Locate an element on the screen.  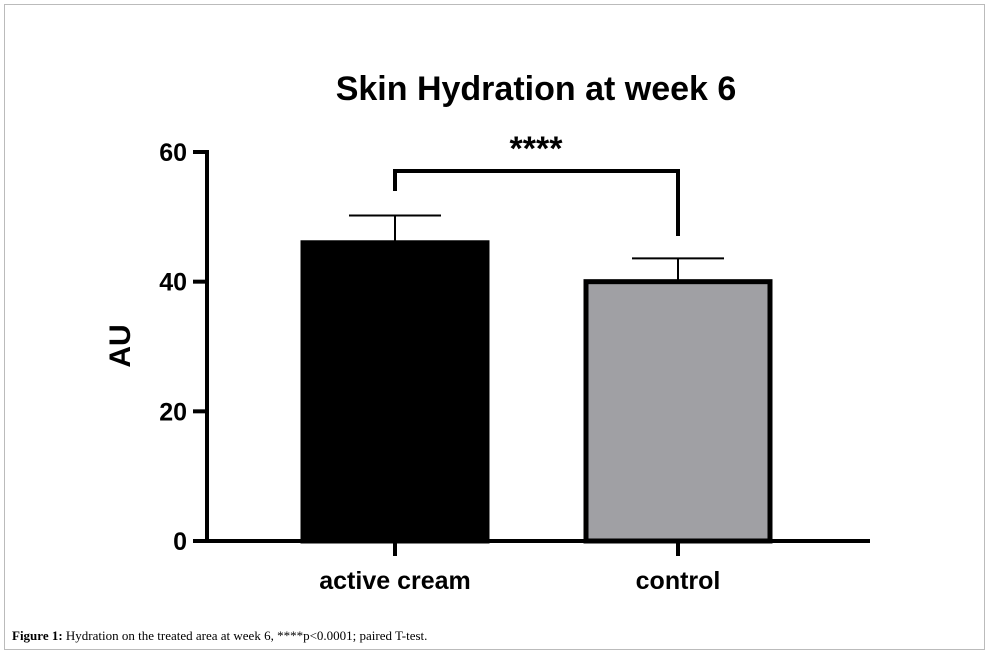
caption-label: Figure 1: is located at coordinates (37, 635).